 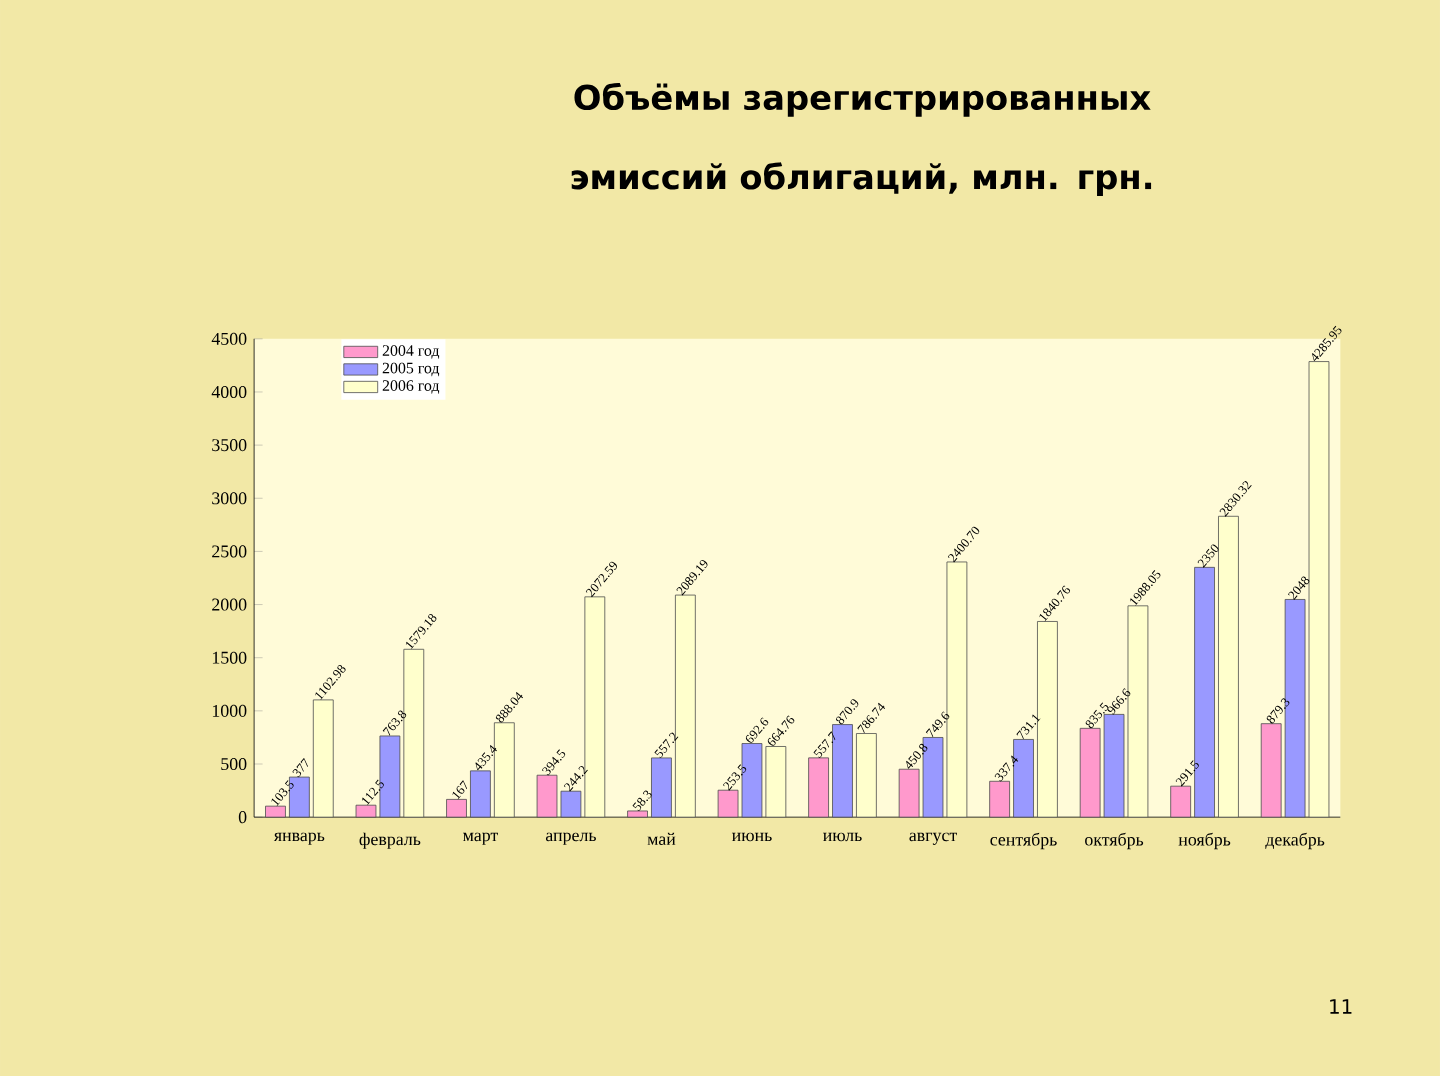 What do you see at coordinates (229, 710) in the screenshot?
I see `y-tick-label: 1000` at bounding box center [229, 710].